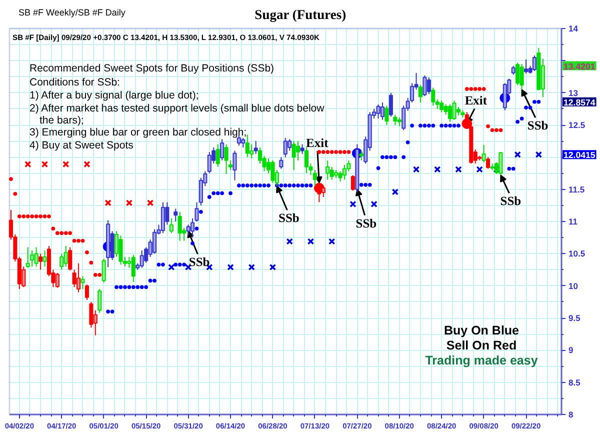  I want to click on annotation: 2) After market has tested support levels (small blue dots below the bars);, so click(177, 114).